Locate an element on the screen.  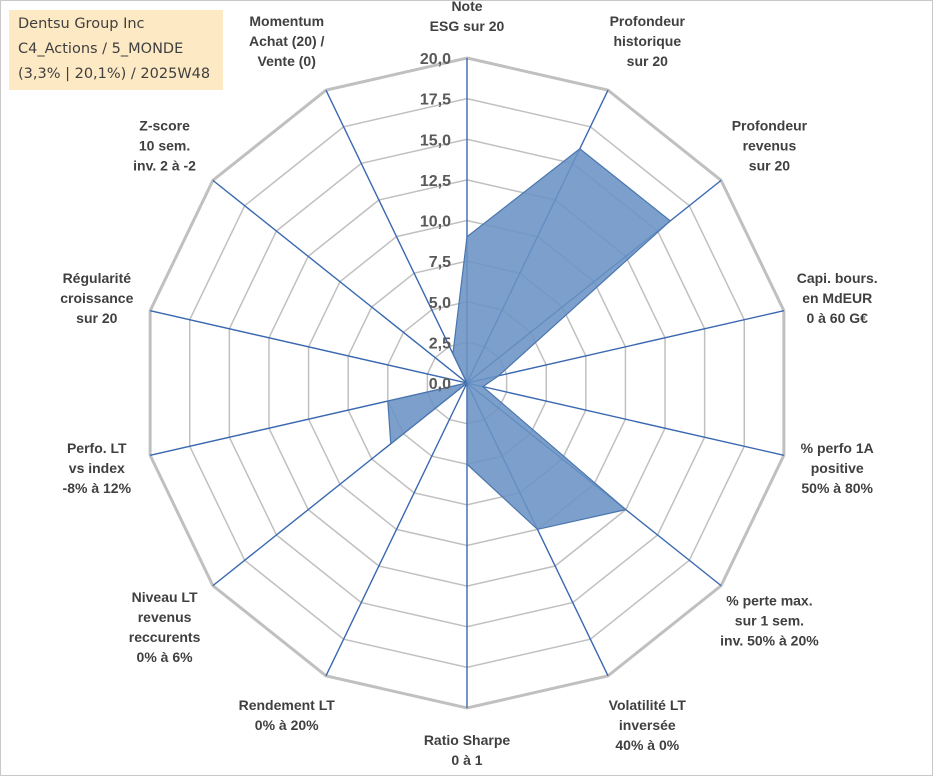
axis-label: Volatilité LT inversée 40% à 0% is located at coordinates (648, 725).